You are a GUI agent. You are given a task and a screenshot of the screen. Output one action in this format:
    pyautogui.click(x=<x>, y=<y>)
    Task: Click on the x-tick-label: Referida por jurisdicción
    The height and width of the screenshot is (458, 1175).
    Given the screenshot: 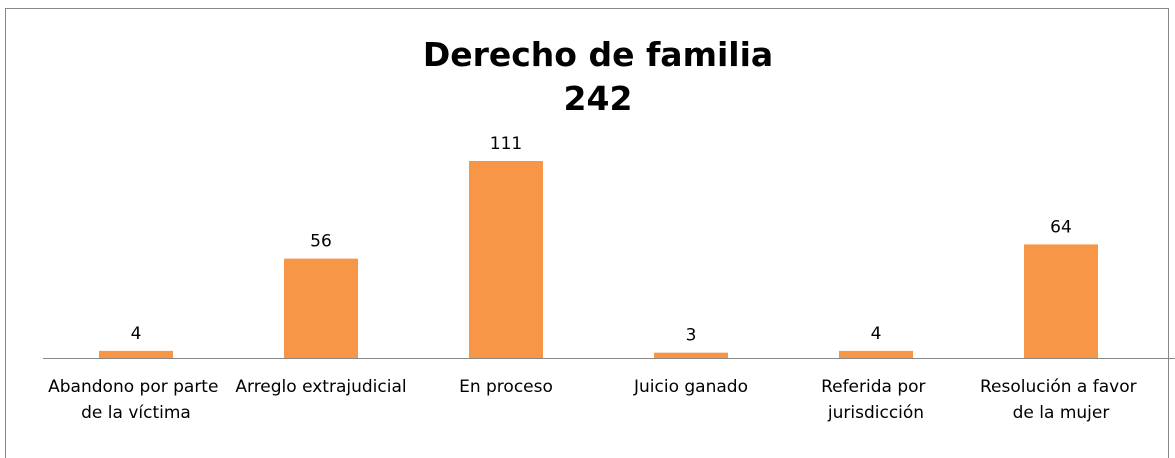 What is the action you would take?
    pyautogui.click(x=876, y=400)
    